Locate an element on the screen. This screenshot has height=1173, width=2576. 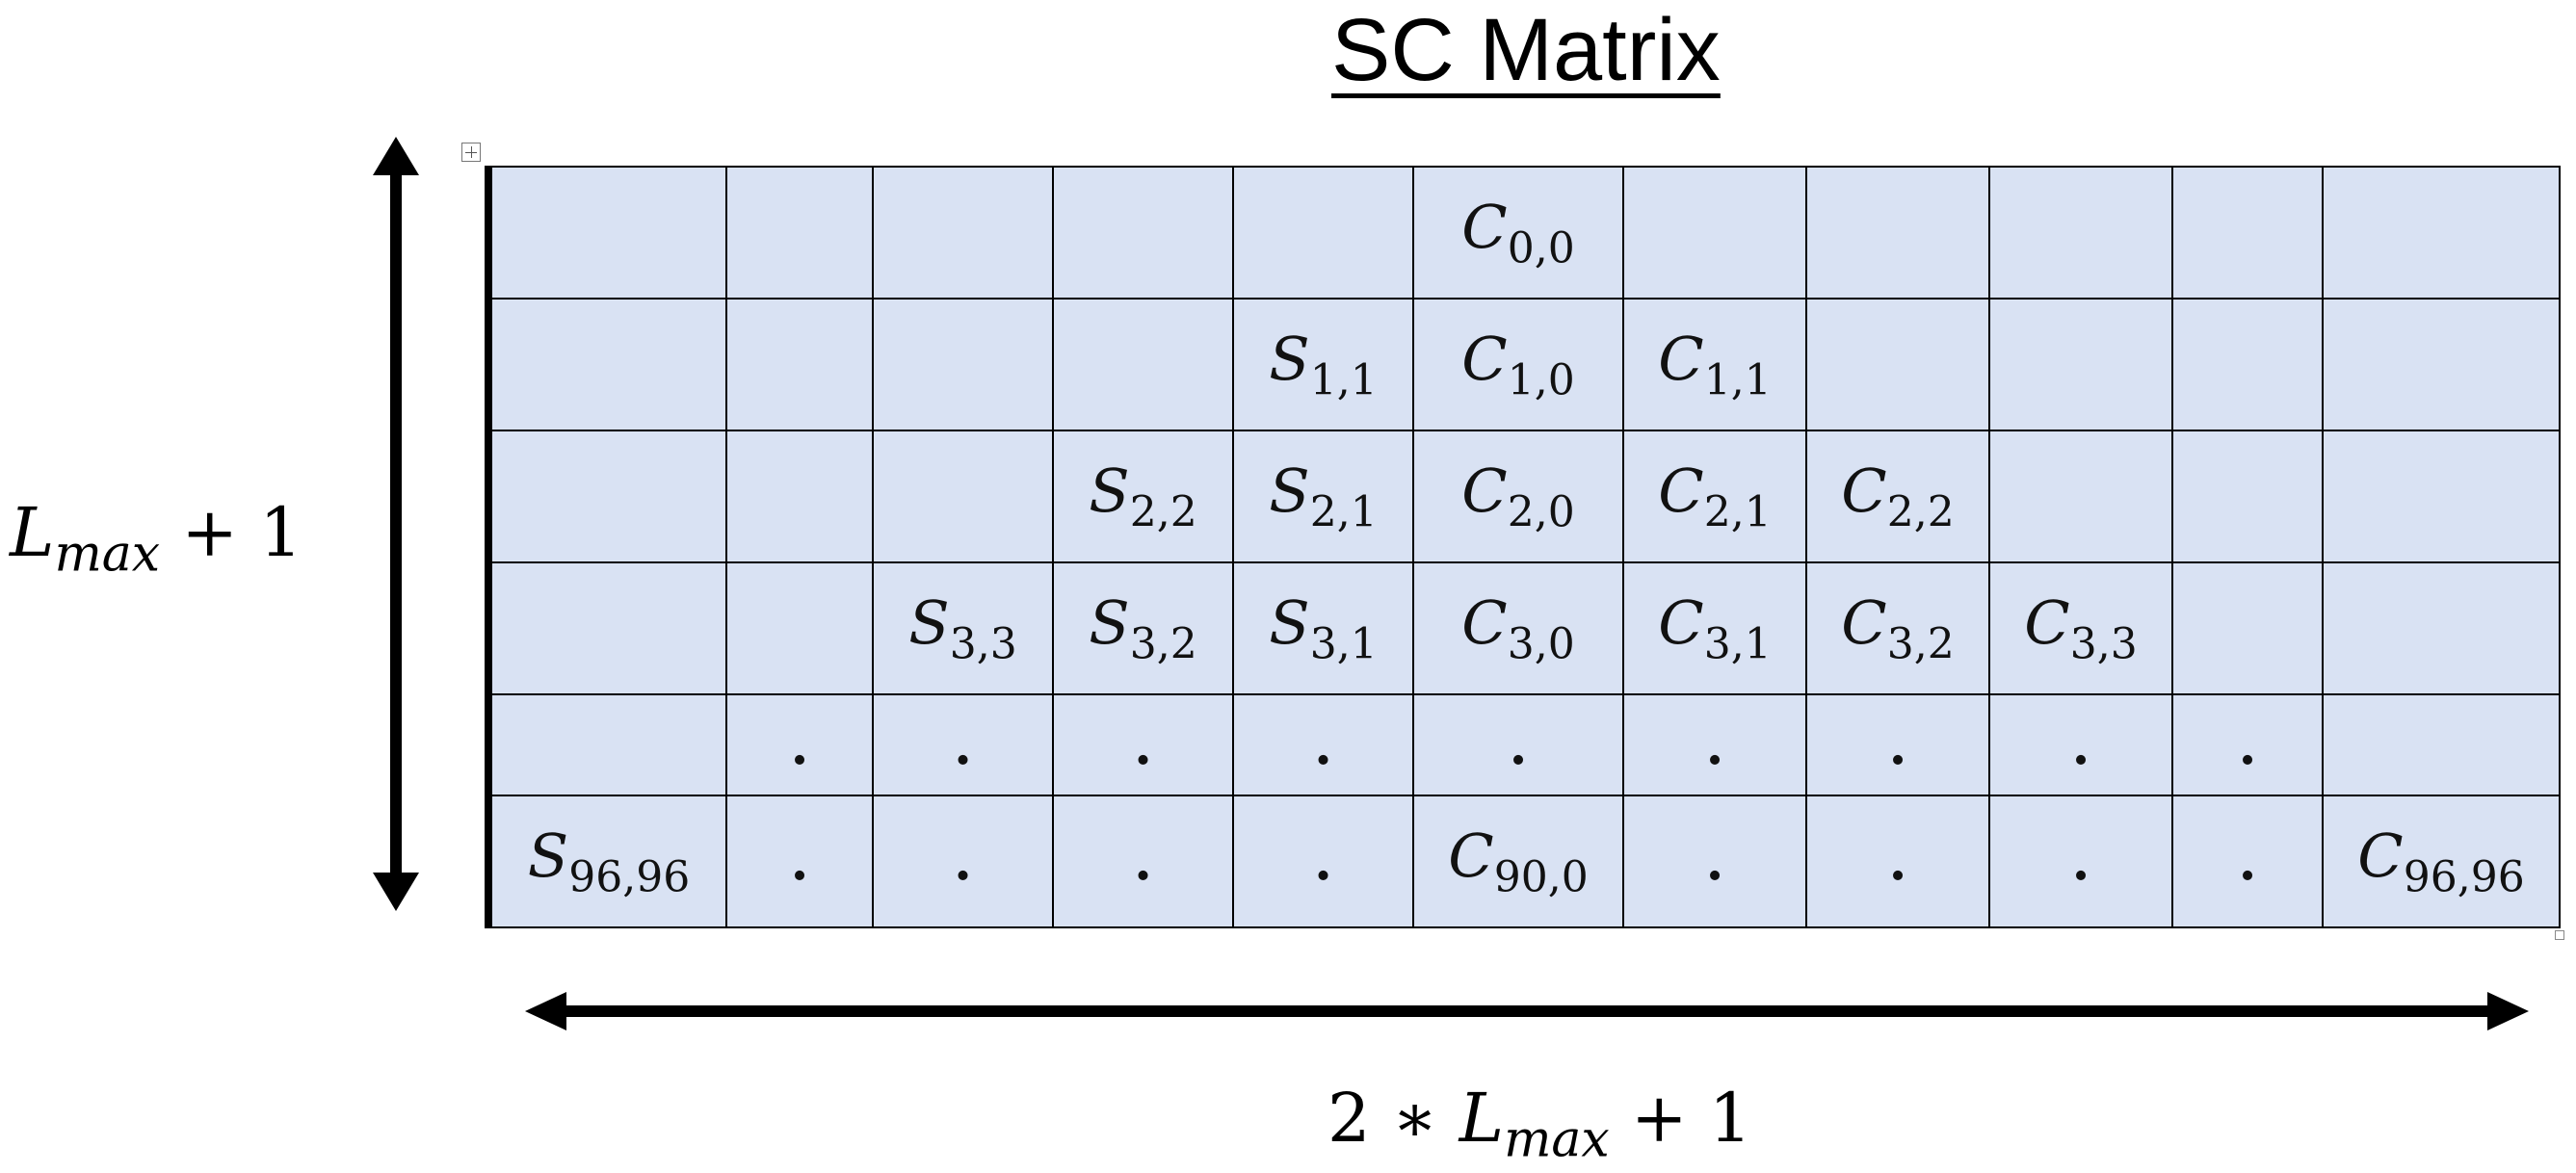
matrix-cell: S2,2 is located at coordinates (1143, 497).